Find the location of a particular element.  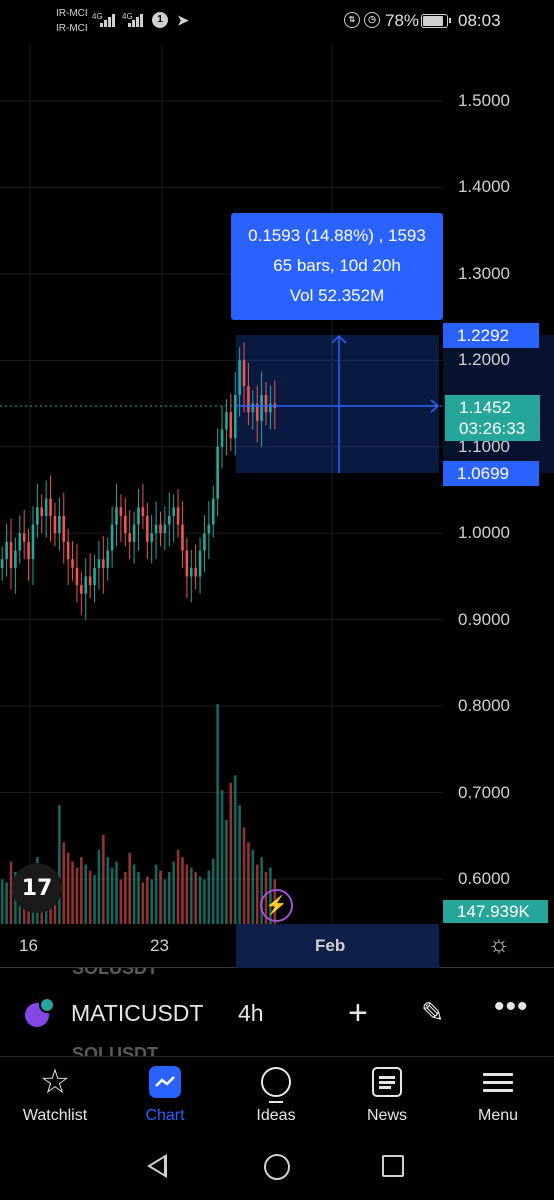

time-axis-highlight is located at coordinates (337, 946).